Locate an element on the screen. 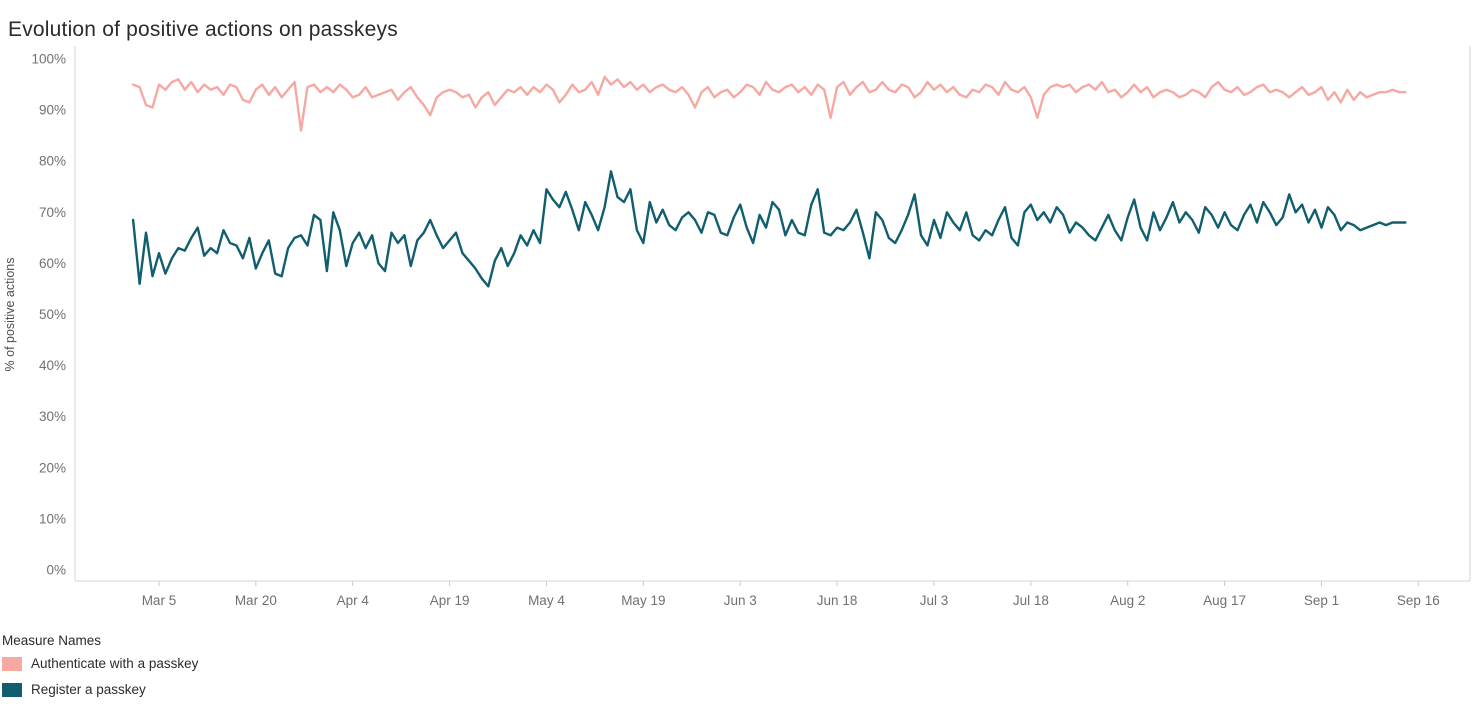  svg-text: Aug 17 is located at coordinates (1224, 600).